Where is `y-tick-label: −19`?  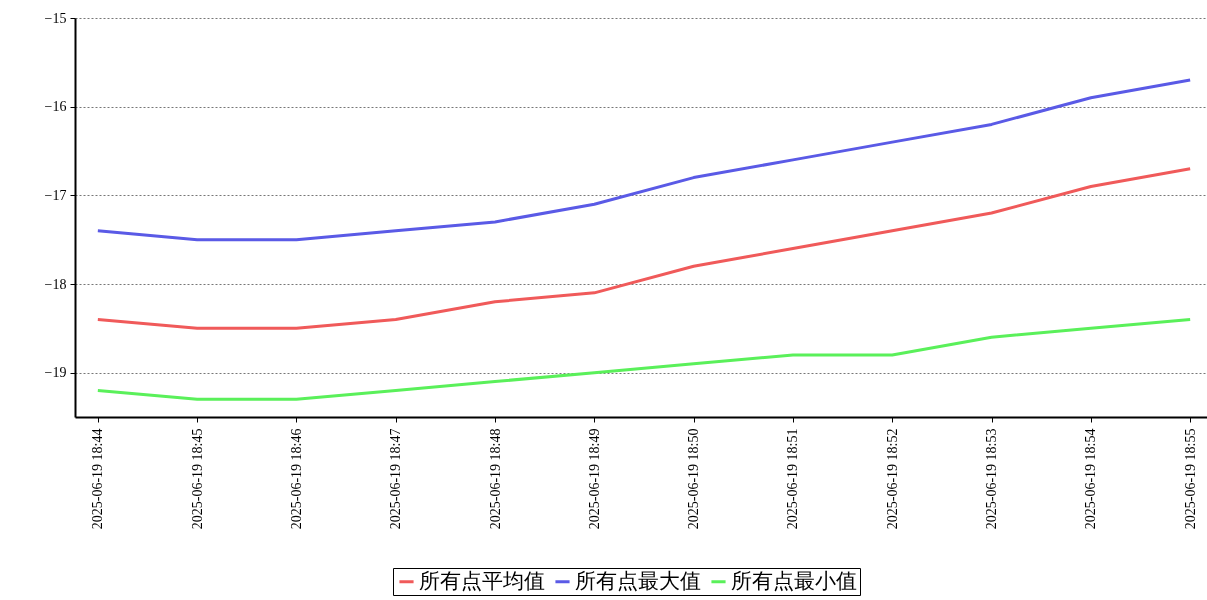
y-tick-label: −19 is located at coordinates (55, 373).